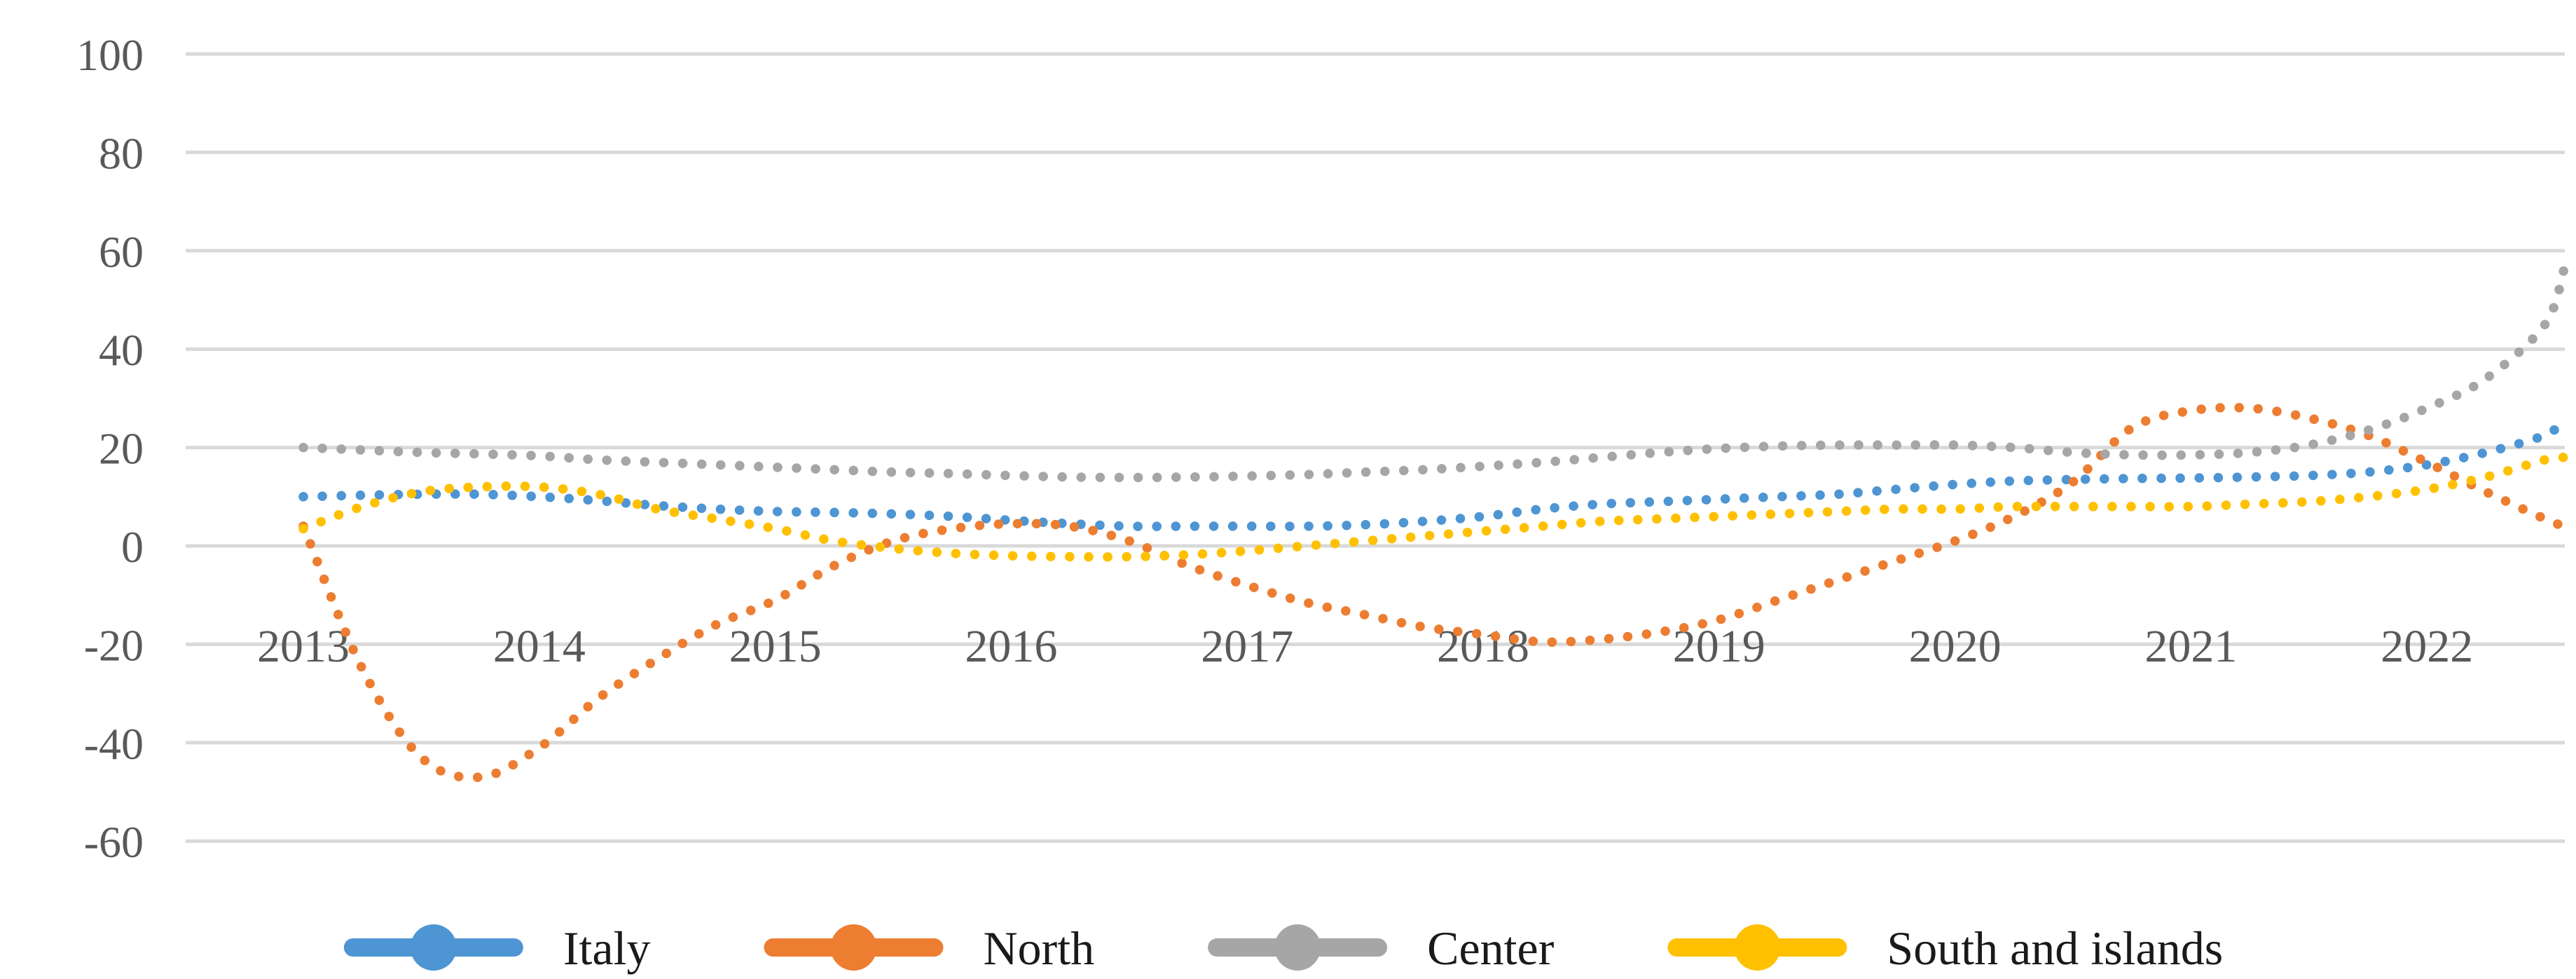 This screenshot has height=979, width=2576. What do you see at coordinates (775, 646) in the screenshot?
I see `x-tick-label: 2015` at bounding box center [775, 646].